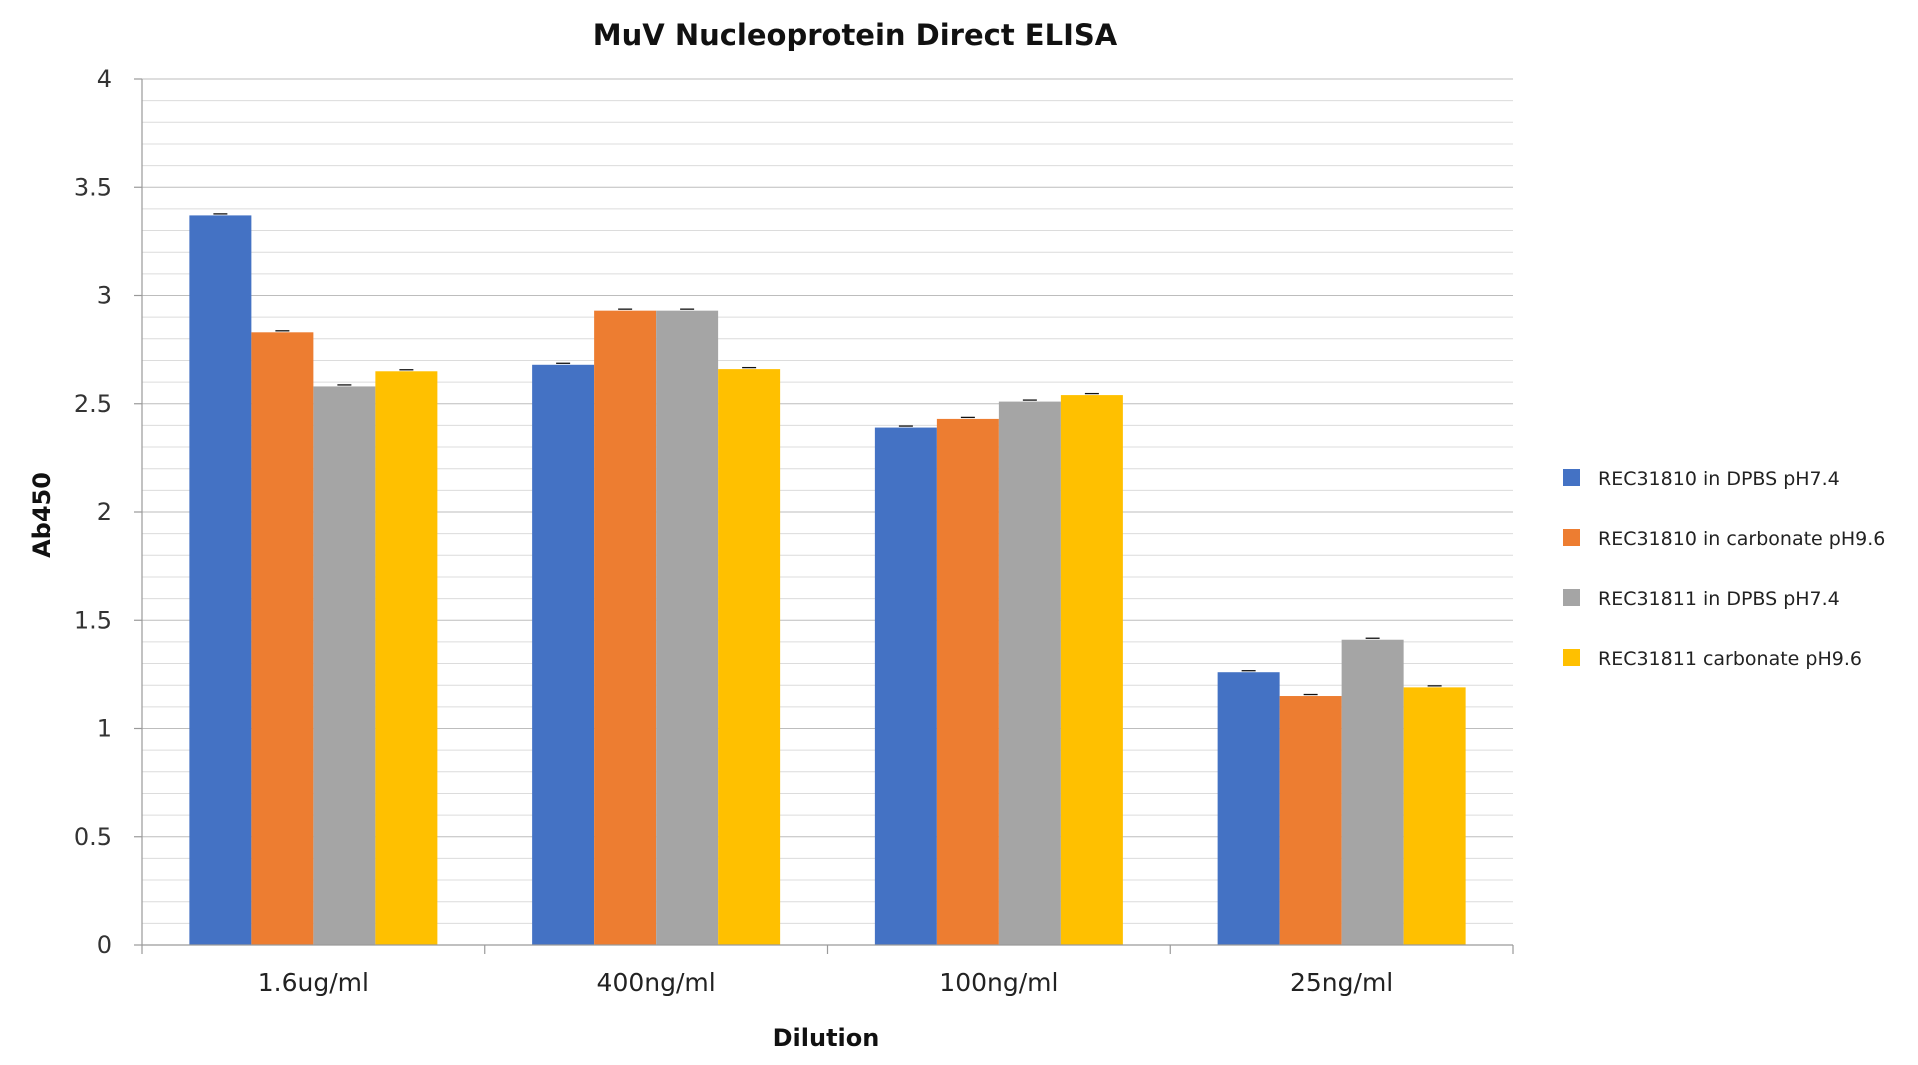  What do you see at coordinates (104, 79) in the screenshot?
I see `y-tick-label: 4` at bounding box center [104, 79].